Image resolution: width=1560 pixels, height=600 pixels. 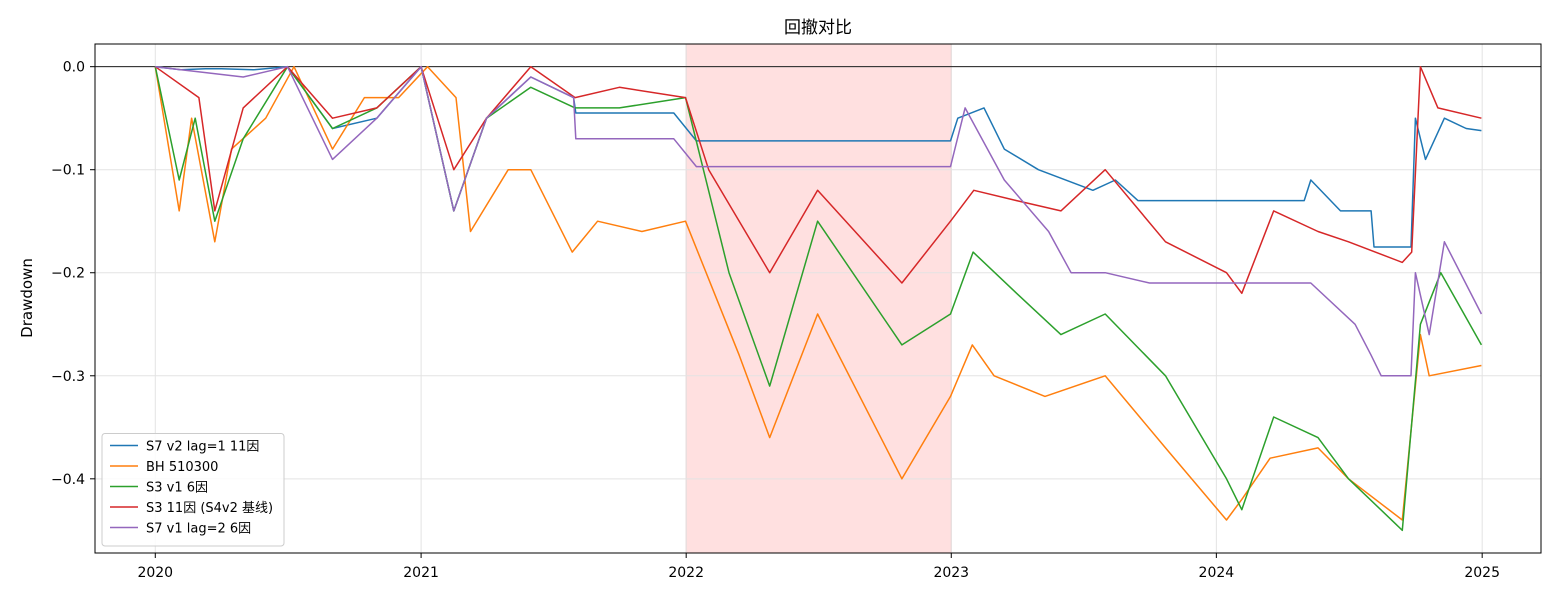 I want to click on legend-label: S3 11因 (S4v2 基线), so click(x=209, y=508).